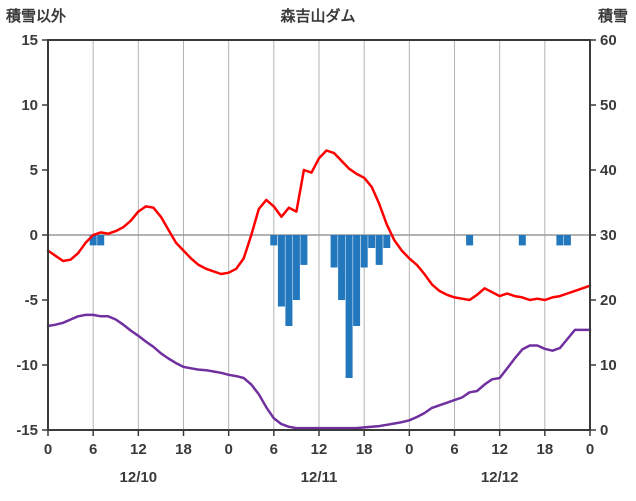 Image resolution: width=636 pixels, height=501 pixels. I want to click on right-tick-label: 60, so click(608, 40).